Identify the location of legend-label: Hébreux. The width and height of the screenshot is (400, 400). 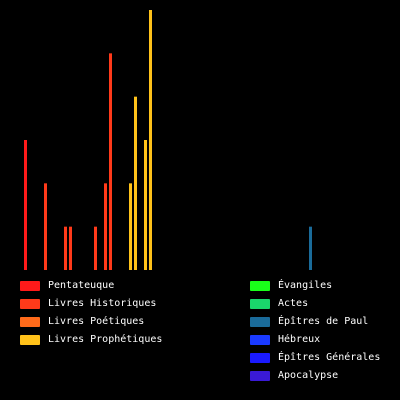
(299, 339).